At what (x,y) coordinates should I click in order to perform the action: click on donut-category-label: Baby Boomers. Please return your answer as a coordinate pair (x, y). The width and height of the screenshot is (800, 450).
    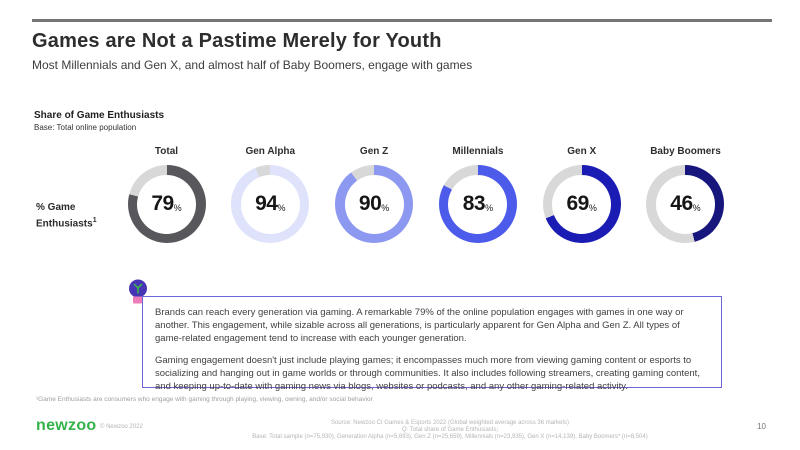
    Looking at the image, I should click on (685, 151).